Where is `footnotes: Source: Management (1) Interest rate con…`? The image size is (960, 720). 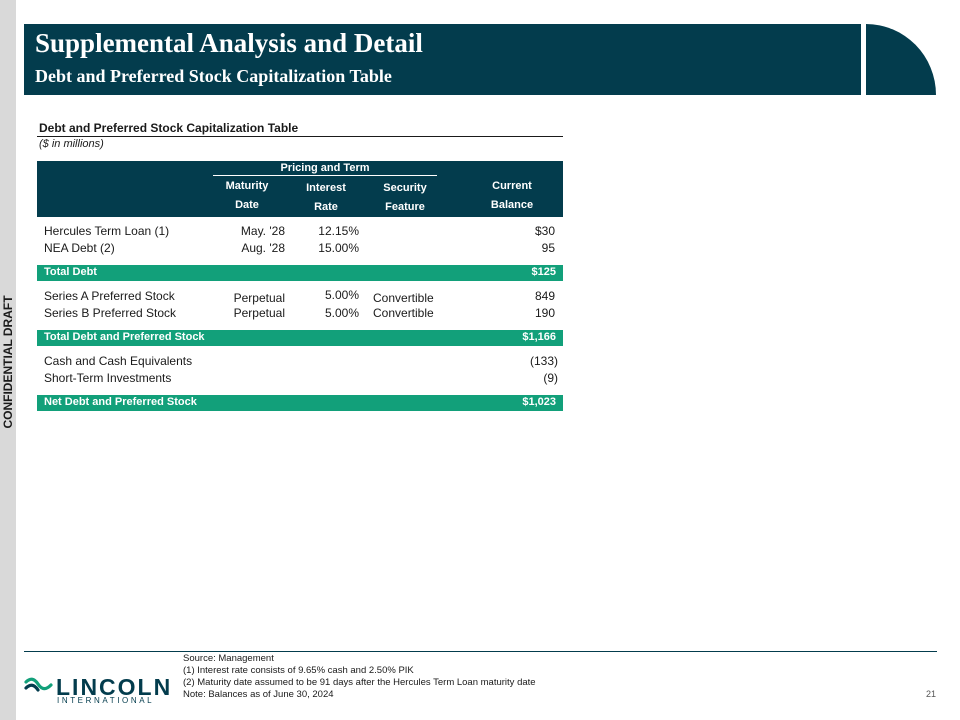
footnotes: Source: Management (1) Interest rate con… is located at coordinates (359, 677).